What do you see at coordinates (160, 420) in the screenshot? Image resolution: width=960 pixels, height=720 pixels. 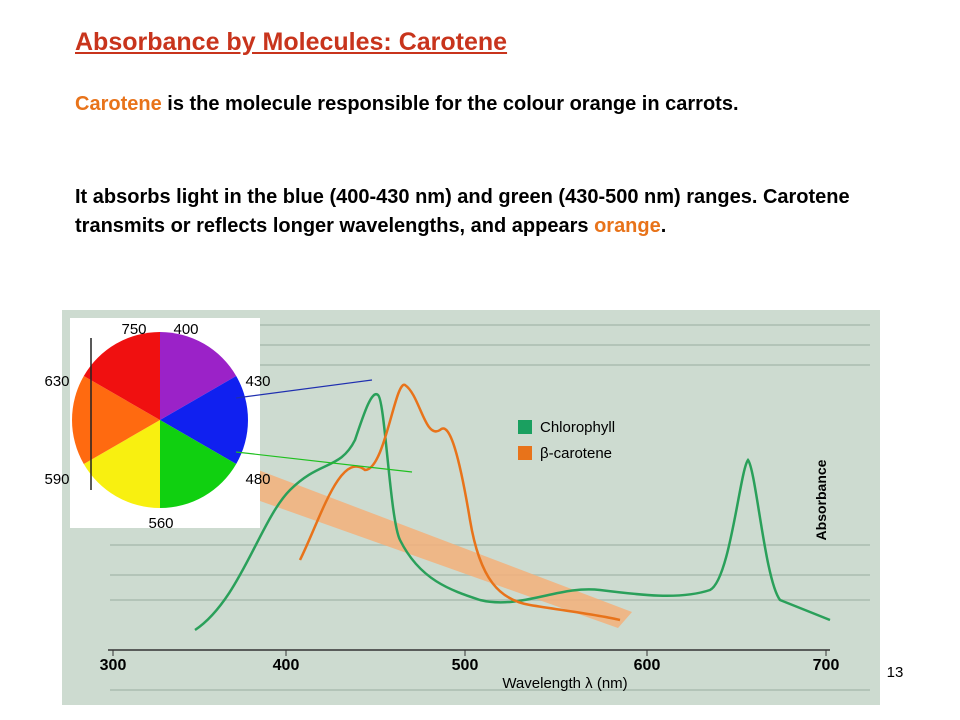 I see `color-wheel` at bounding box center [160, 420].